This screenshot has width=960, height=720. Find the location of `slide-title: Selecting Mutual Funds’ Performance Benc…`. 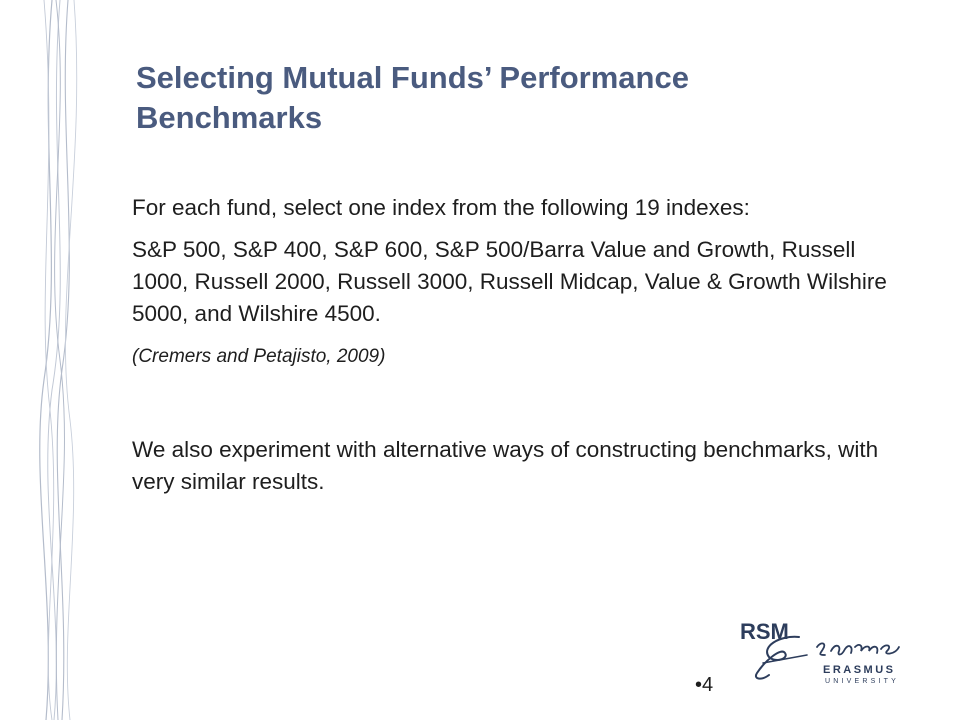

slide-title: Selecting Mutual Funds’ Performance Benc… is located at coordinates (412, 97).